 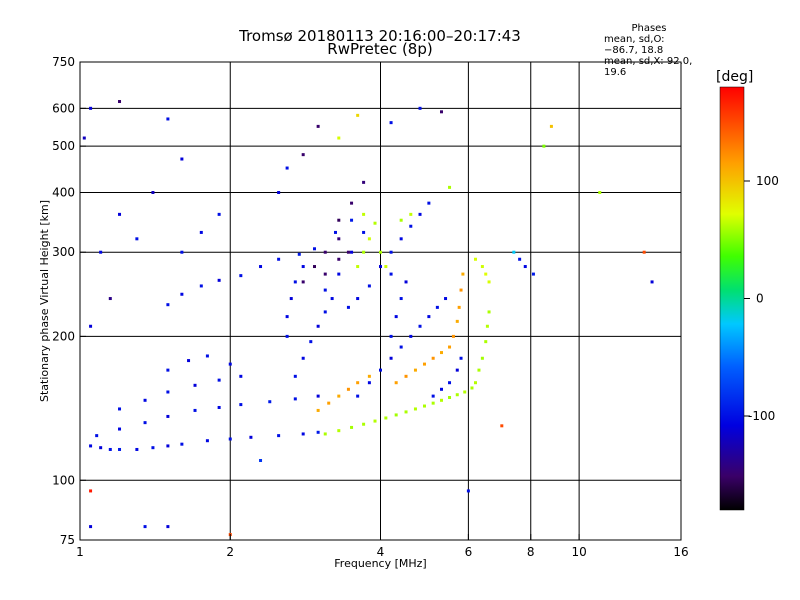 What do you see at coordinates (380, 36) in the screenshot?
I see `chart-title: Tromsø 20180113 20:16:00–20:17:43` at bounding box center [380, 36].